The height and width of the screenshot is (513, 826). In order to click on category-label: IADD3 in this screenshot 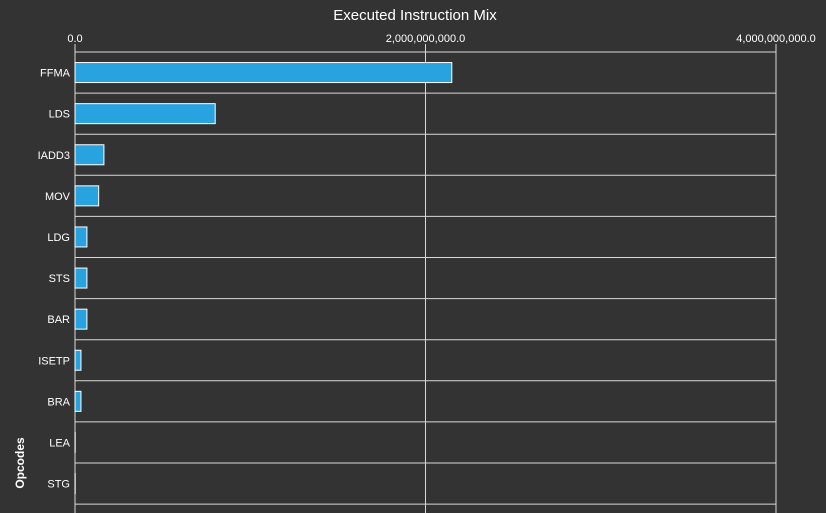, I will do `click(54, 156)`.